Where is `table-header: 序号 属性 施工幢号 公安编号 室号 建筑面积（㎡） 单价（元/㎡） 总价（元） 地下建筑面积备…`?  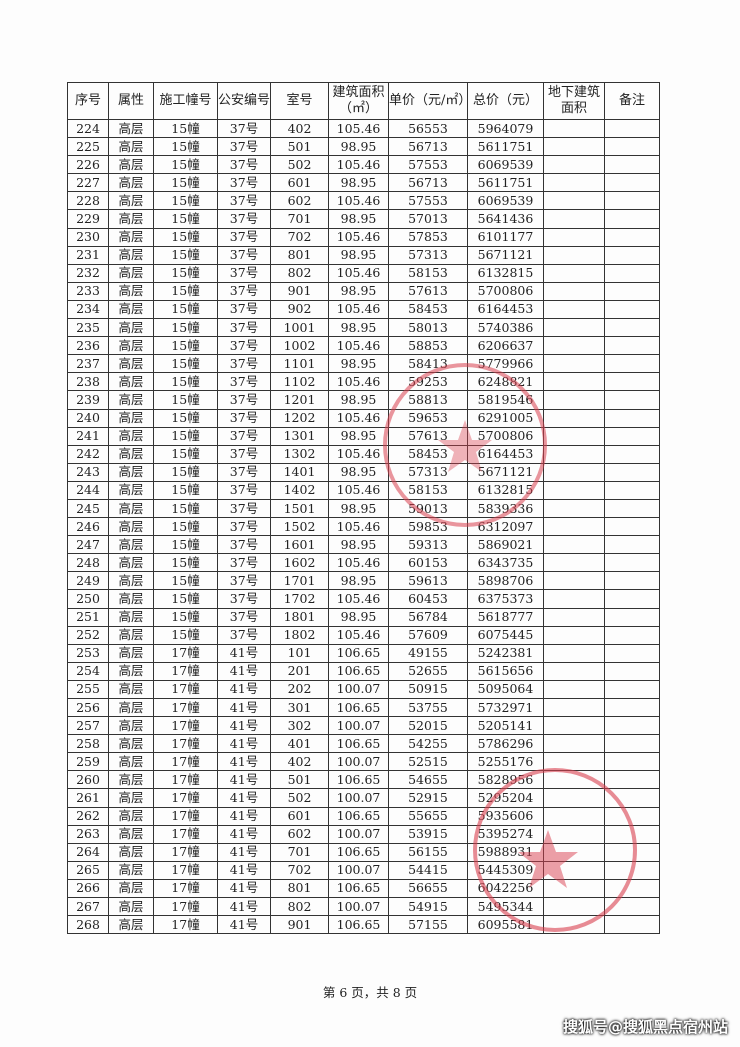 table-header: 序号 属性 施工幢号 公安编号 室号 建筑面积（㎡） 单价（元/㎡） 总价（元） 地下建筑面积备… is located at coordinates (363, 101).